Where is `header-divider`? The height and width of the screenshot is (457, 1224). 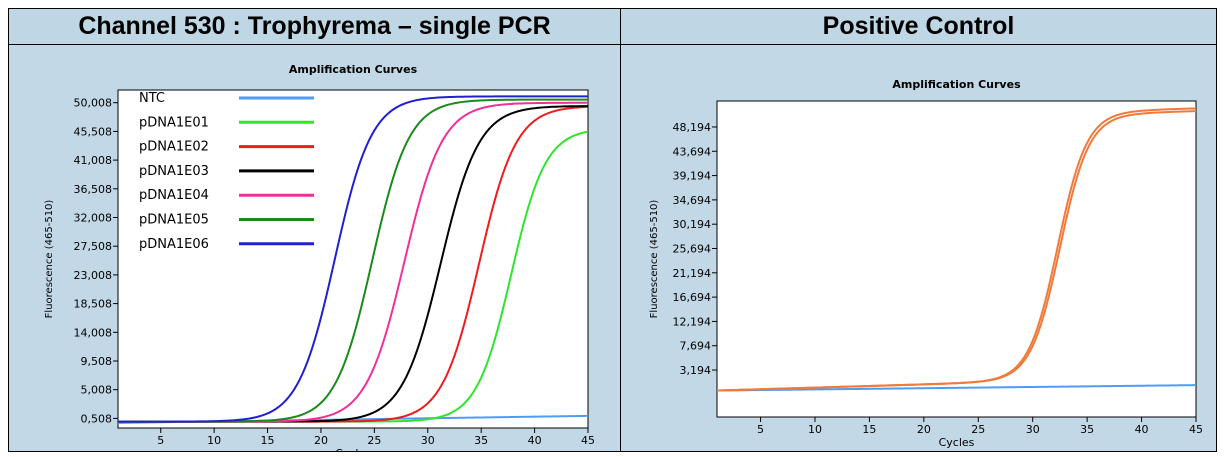
header-divider is located at coordinates (612, 44).